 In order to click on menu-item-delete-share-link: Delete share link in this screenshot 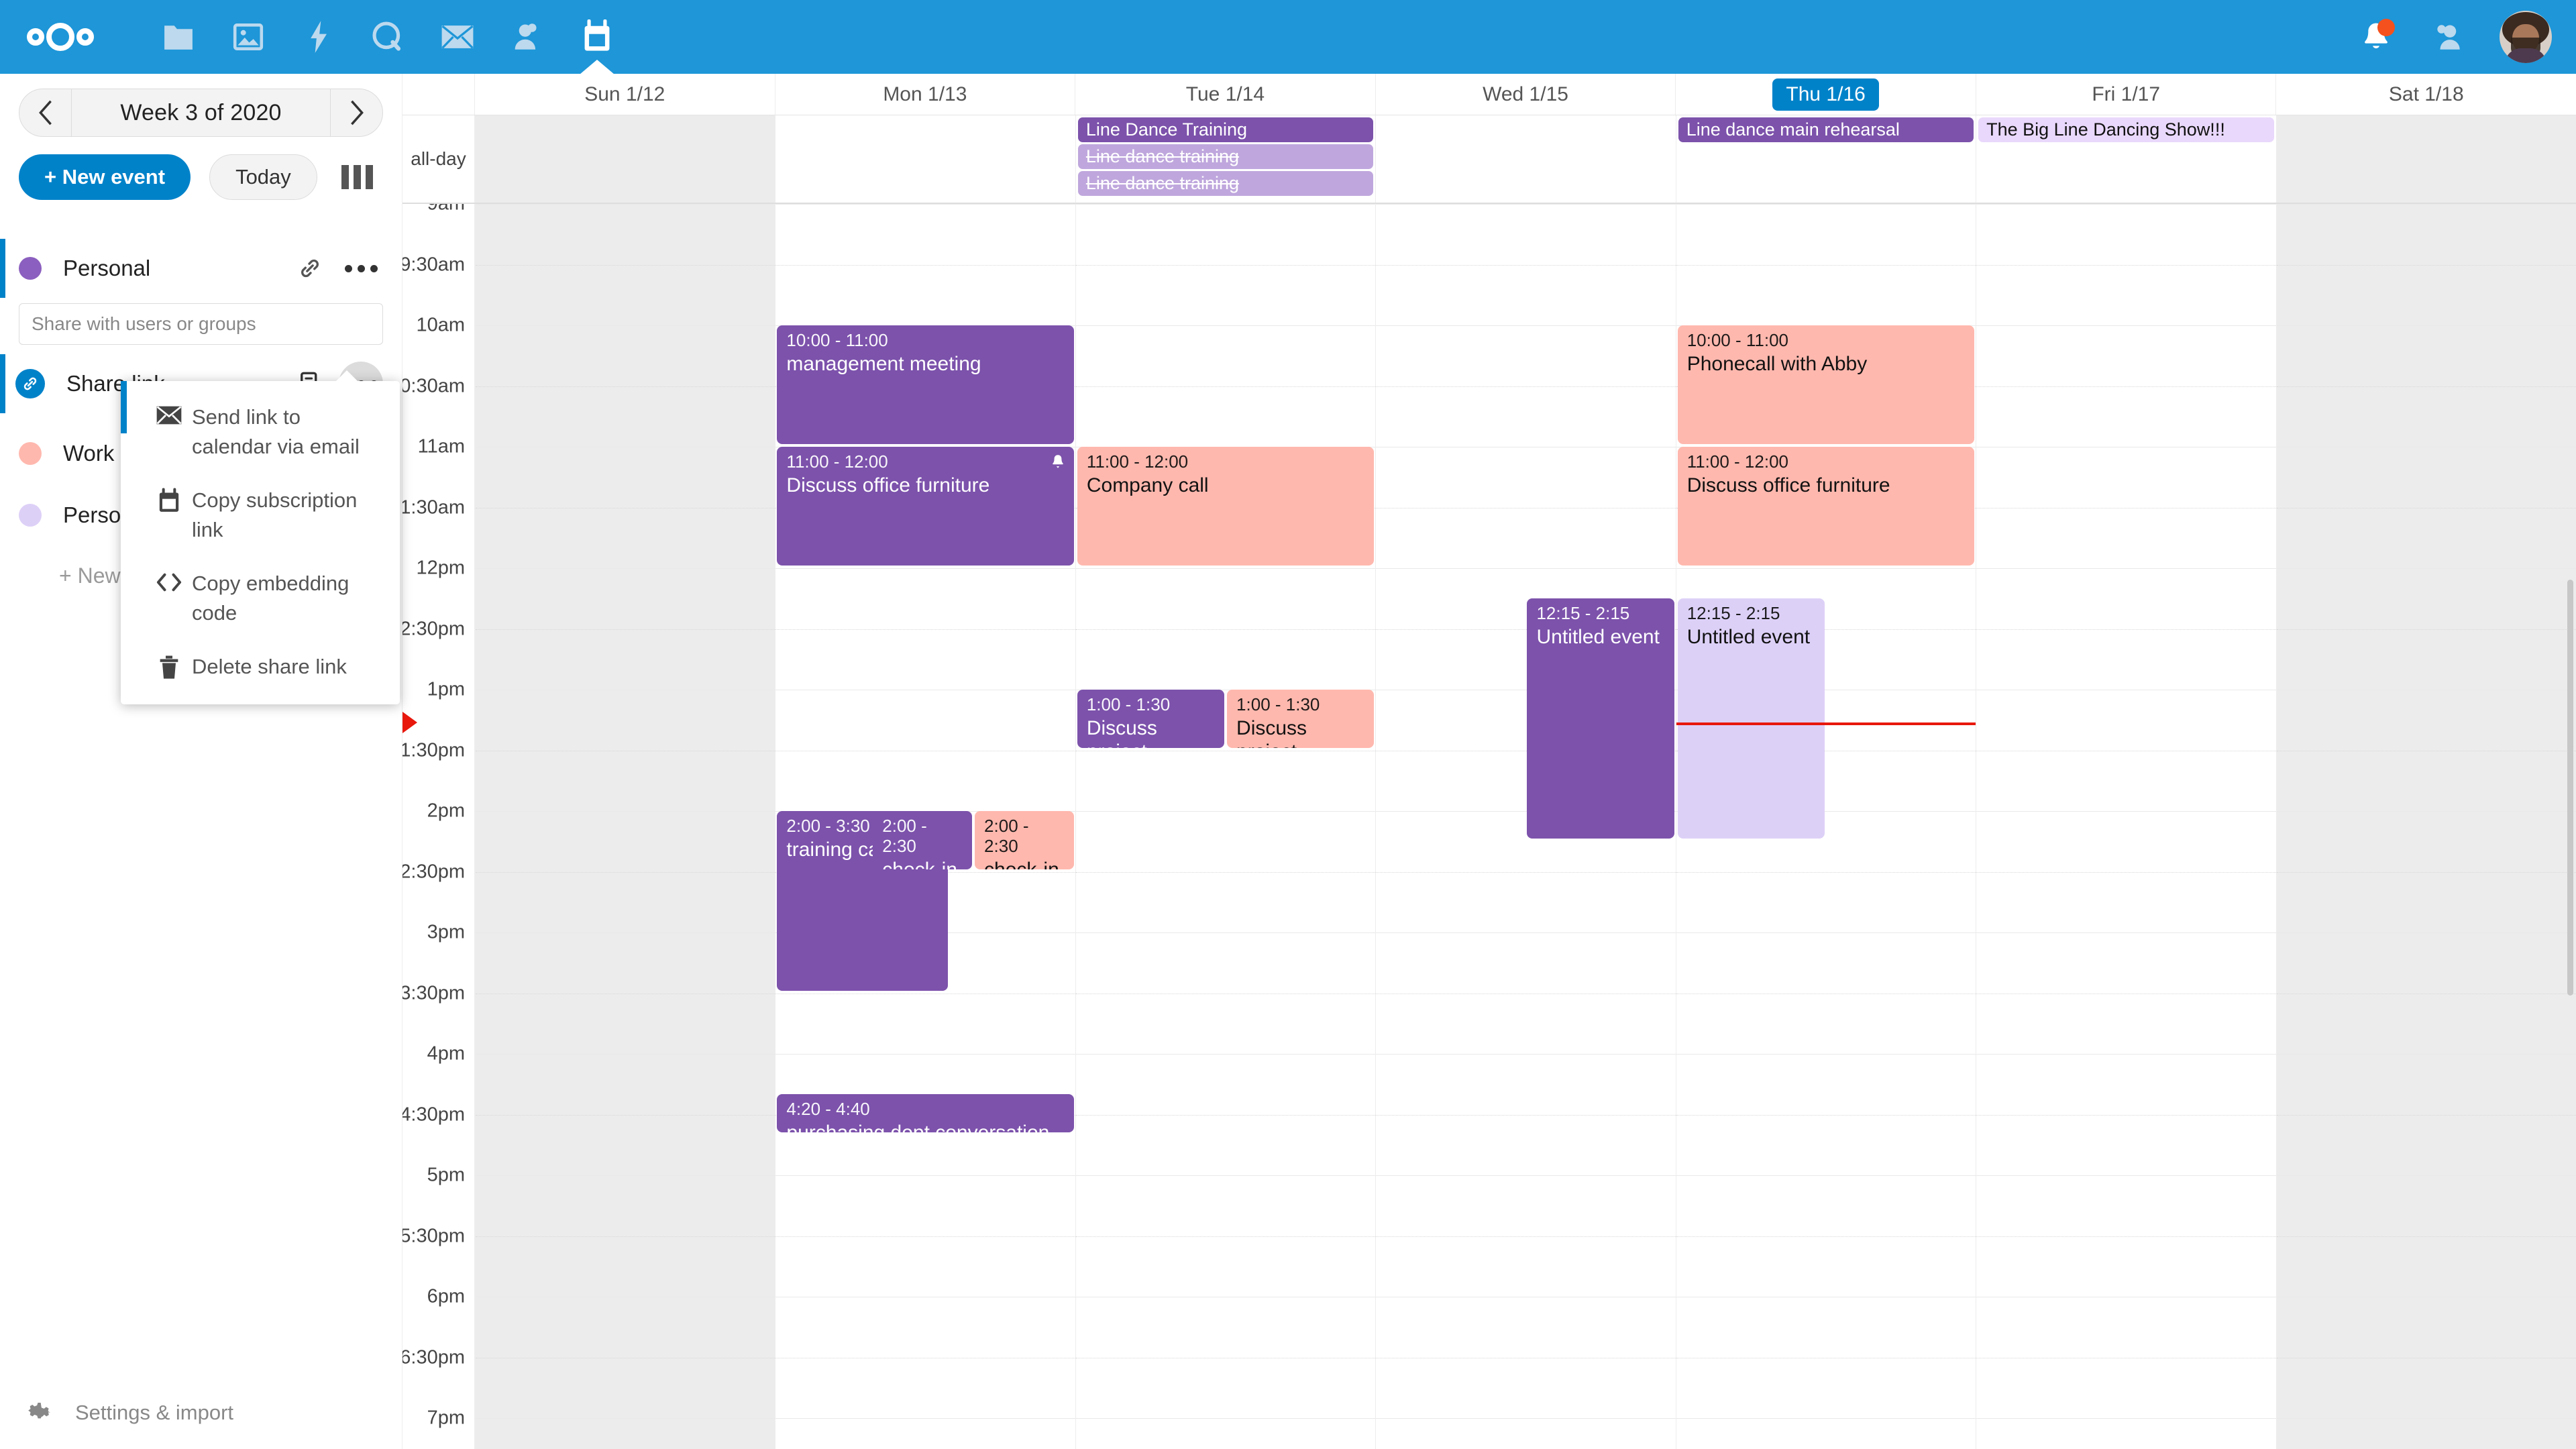, I will do `click(260, 667)`.